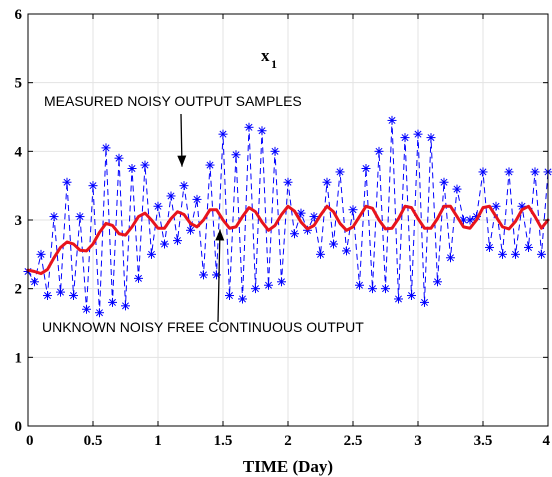  I want to click on chart-title-subscript: 1, so click(274, 64).